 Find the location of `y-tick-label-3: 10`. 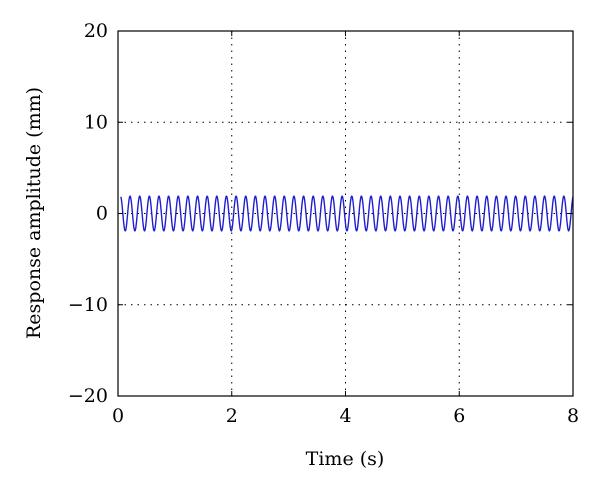

y-tick-label-3: 10 is located at coordinates (96, 122).